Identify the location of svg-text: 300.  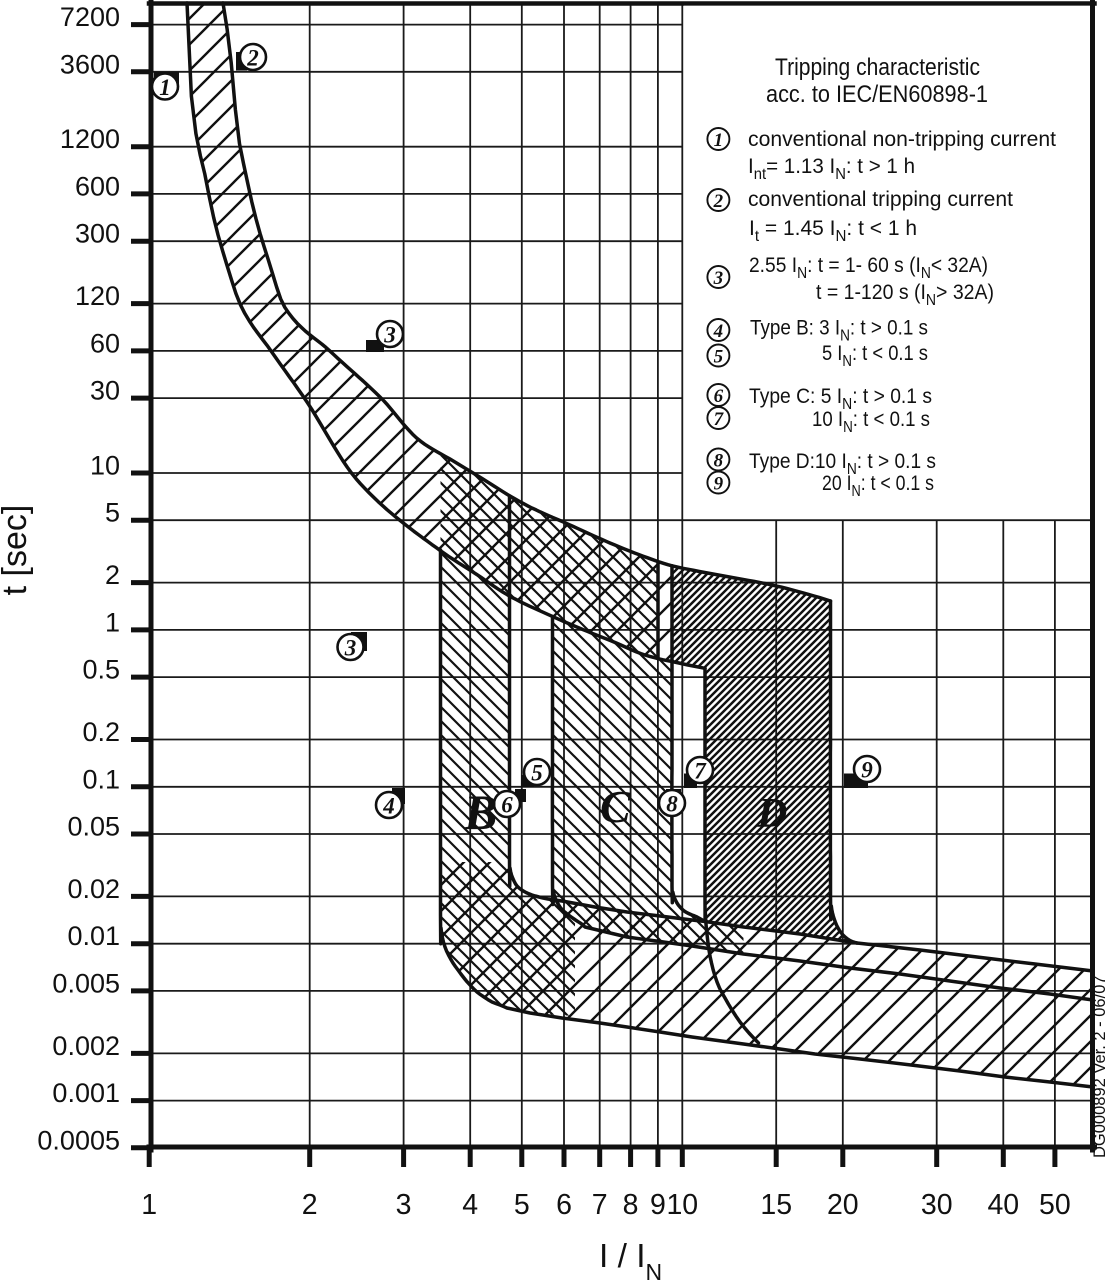
(97, 234).